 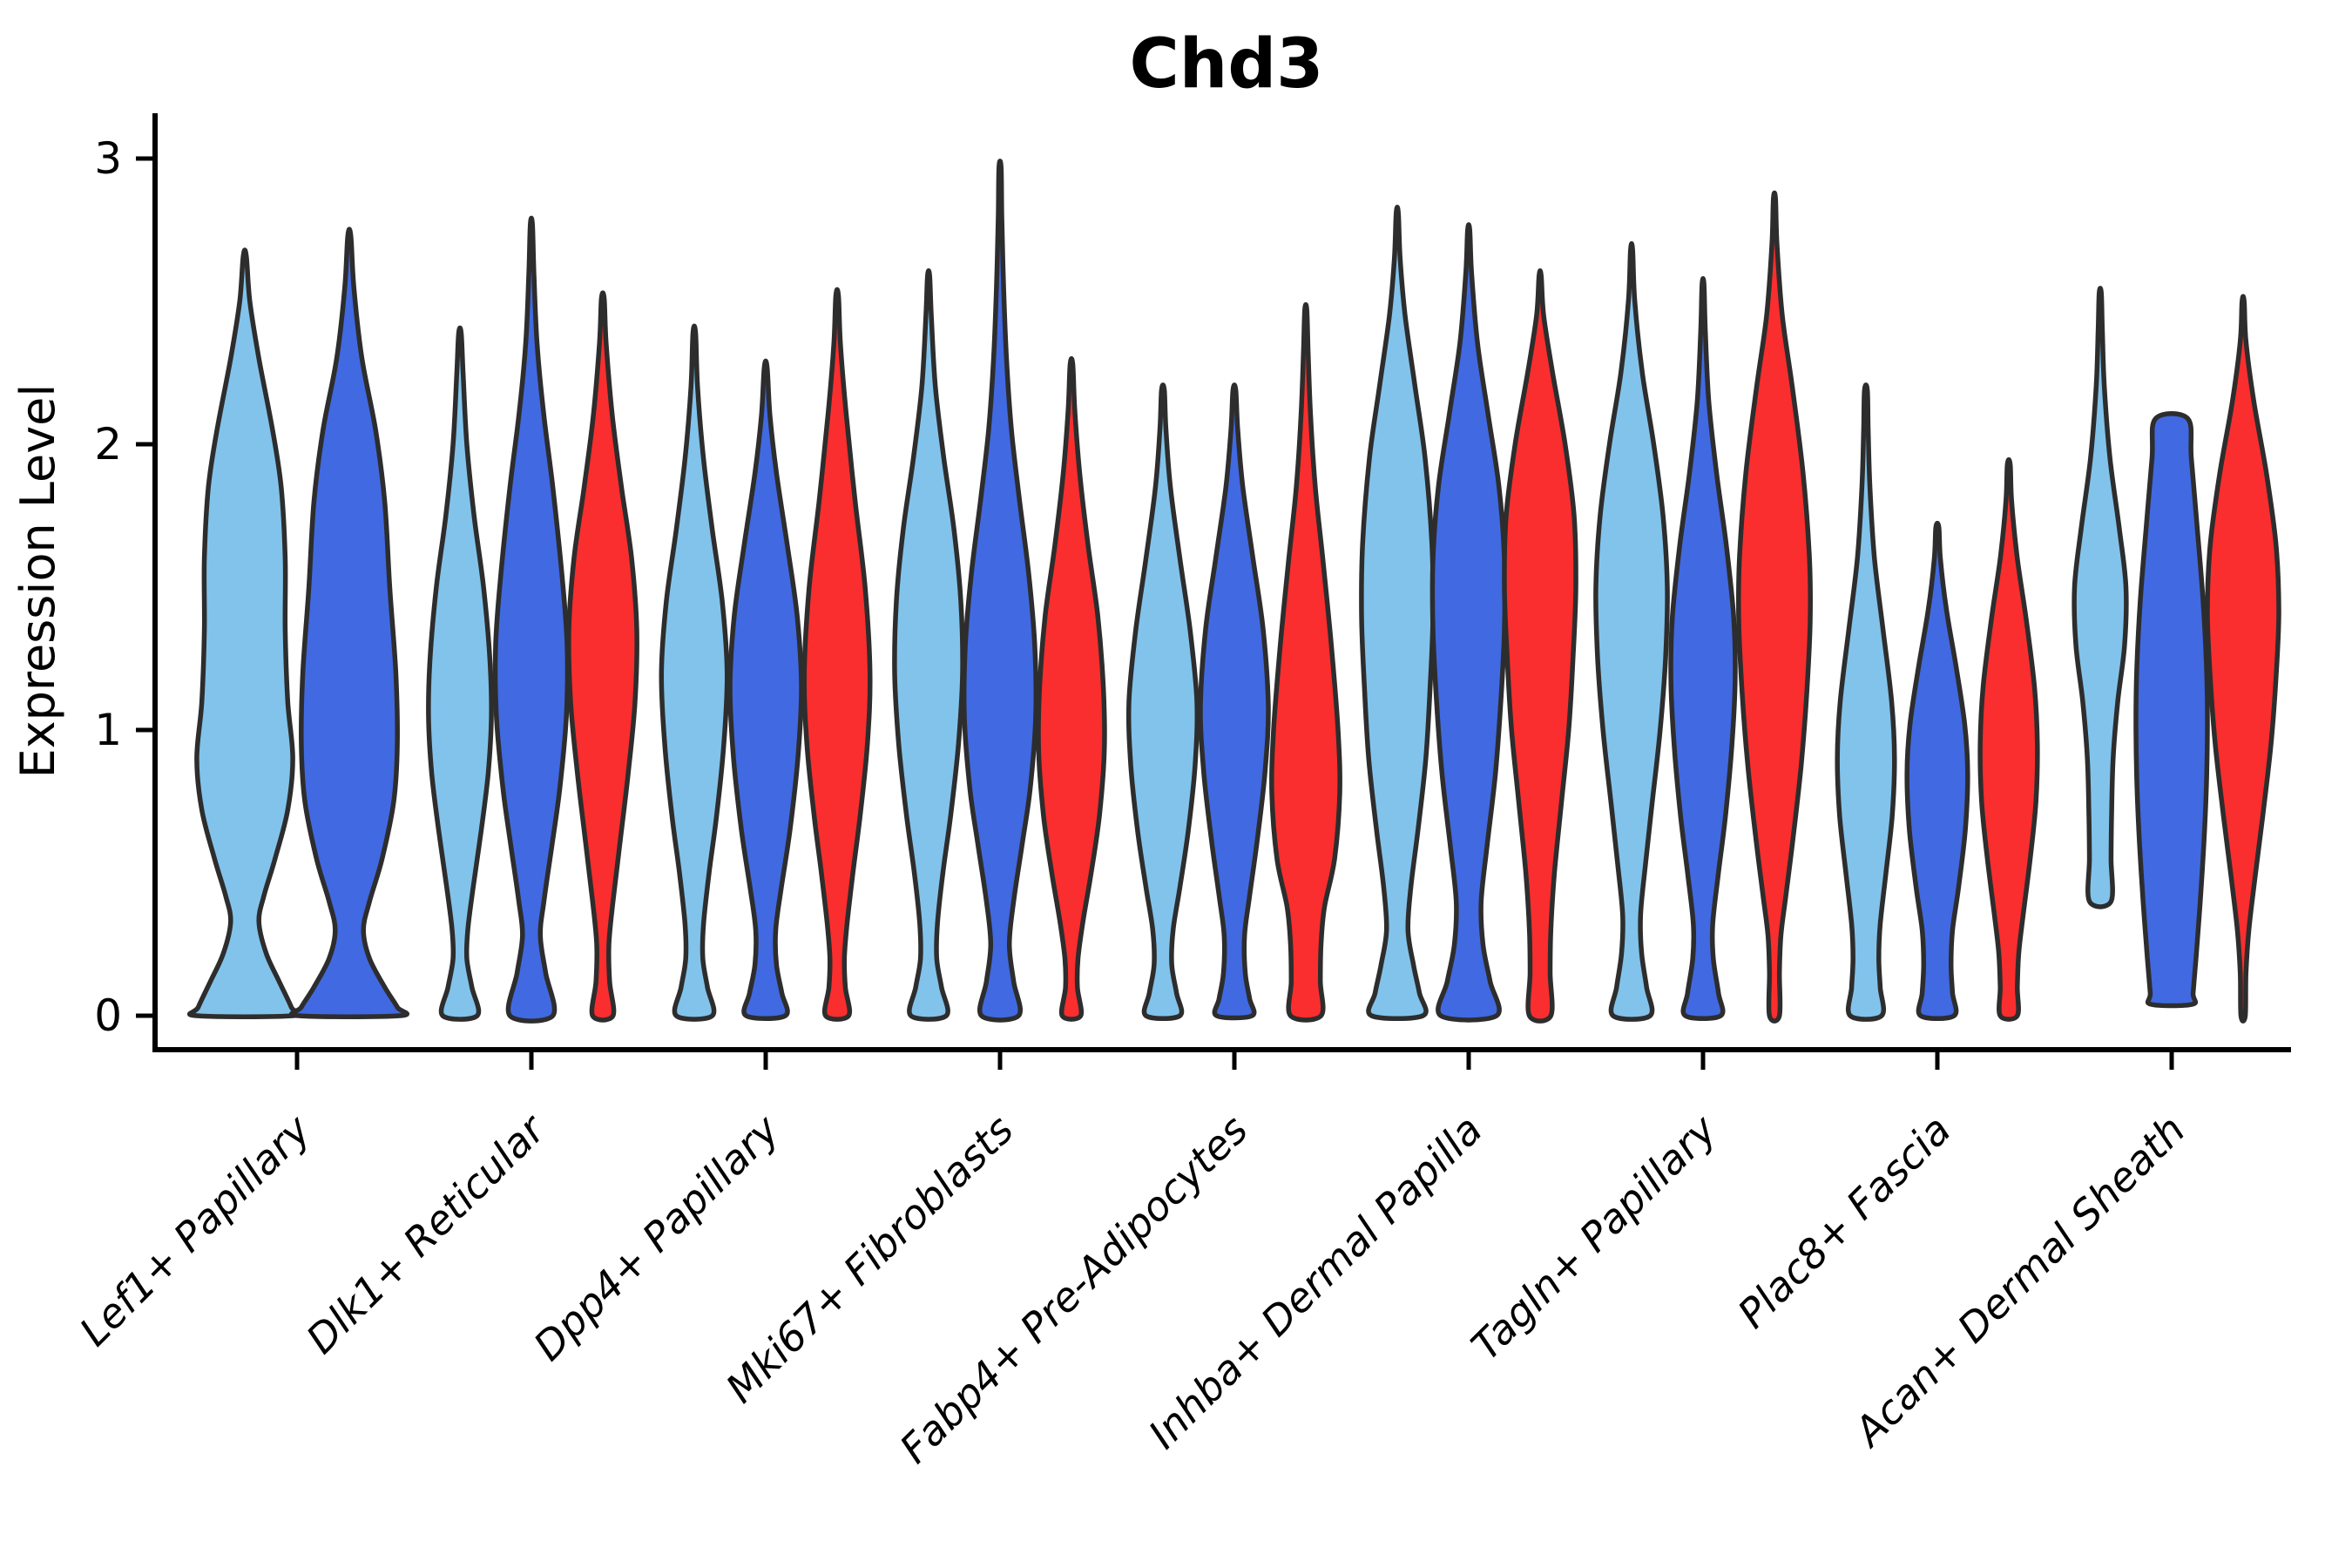 I want to click on violin-tagln-series3, so click(x=1774, y=607).